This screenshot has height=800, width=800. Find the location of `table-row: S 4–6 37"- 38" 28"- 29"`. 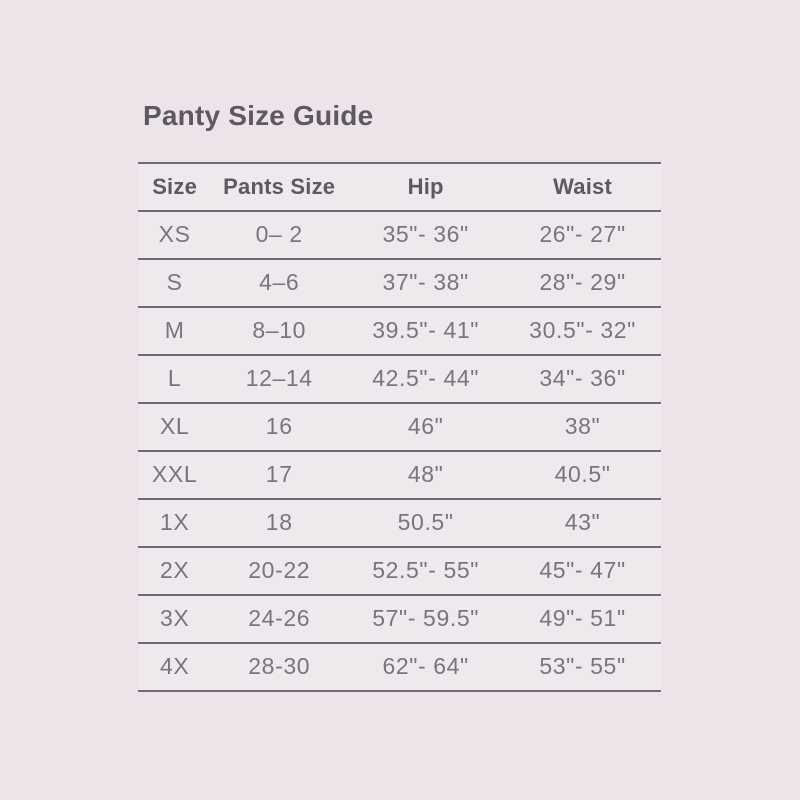

table-row: S 4–6 37"- 38" 28"- 29" is located at coordinates (399, 283).